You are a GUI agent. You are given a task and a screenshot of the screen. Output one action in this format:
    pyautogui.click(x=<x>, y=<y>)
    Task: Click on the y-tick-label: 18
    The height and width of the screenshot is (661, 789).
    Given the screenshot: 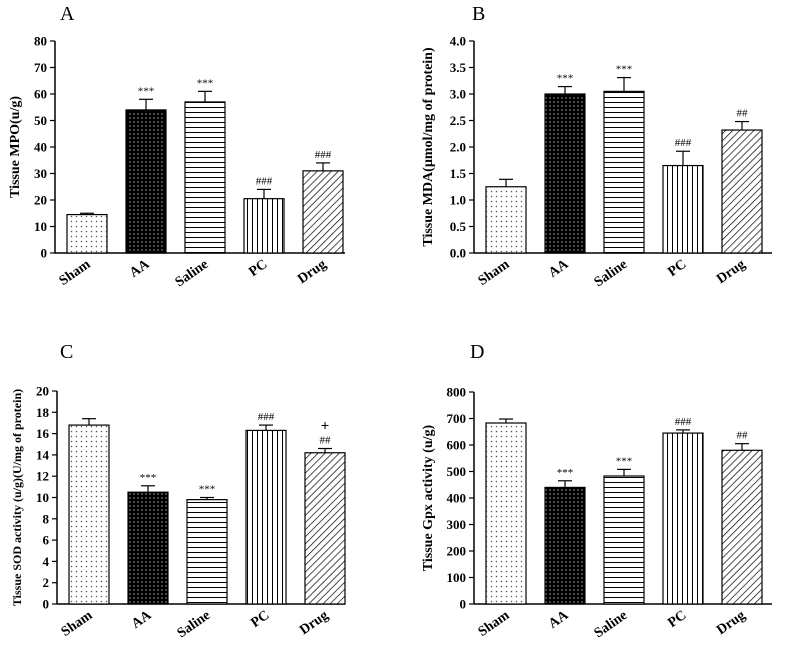 What is the action you would take?
    pyautogui.click(x=43, y=412)
    